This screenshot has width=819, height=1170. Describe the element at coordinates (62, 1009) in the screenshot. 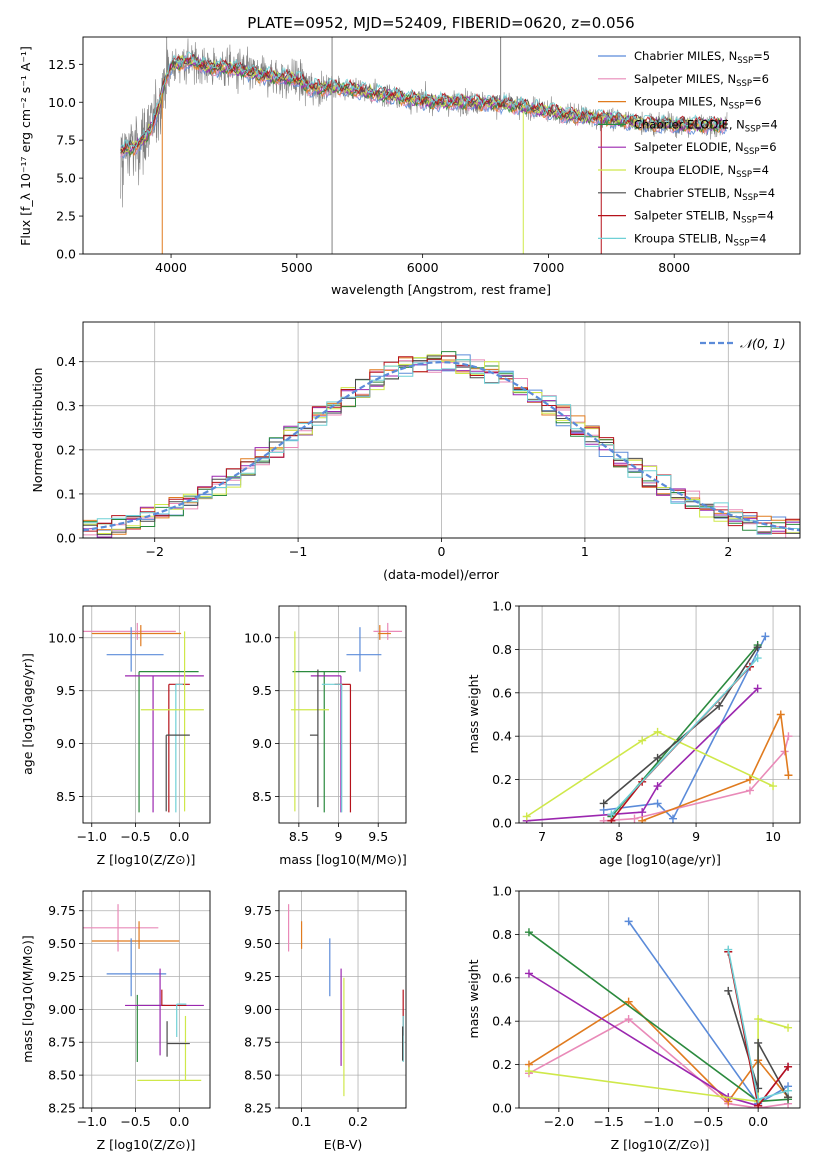

I see `y-tick-label: 9.00` at that location.